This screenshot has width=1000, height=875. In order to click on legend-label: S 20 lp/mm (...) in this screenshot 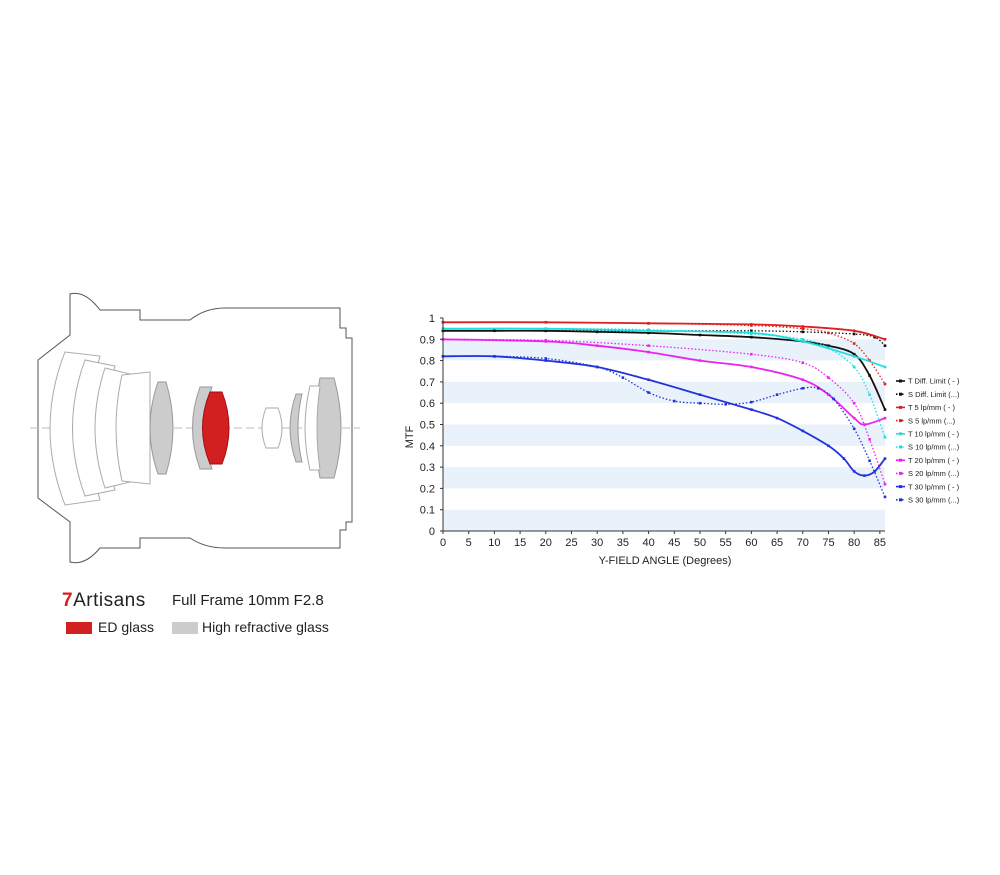, I will do `click(934, 473)`.